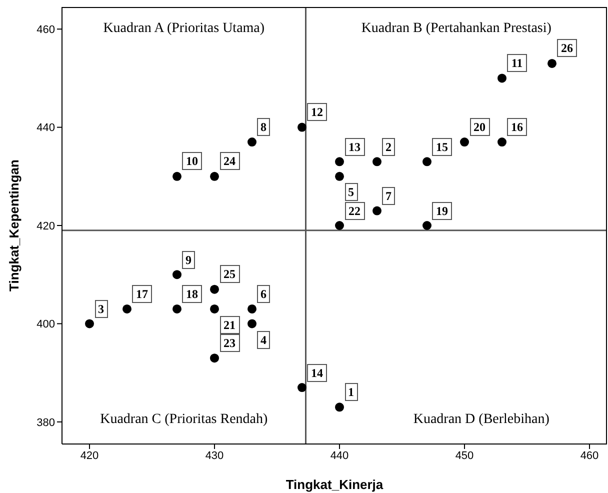  What do you see at coordinates (388, 195) in the screenshot?
I see `annotation: 7` at bounding box center [388, 195].